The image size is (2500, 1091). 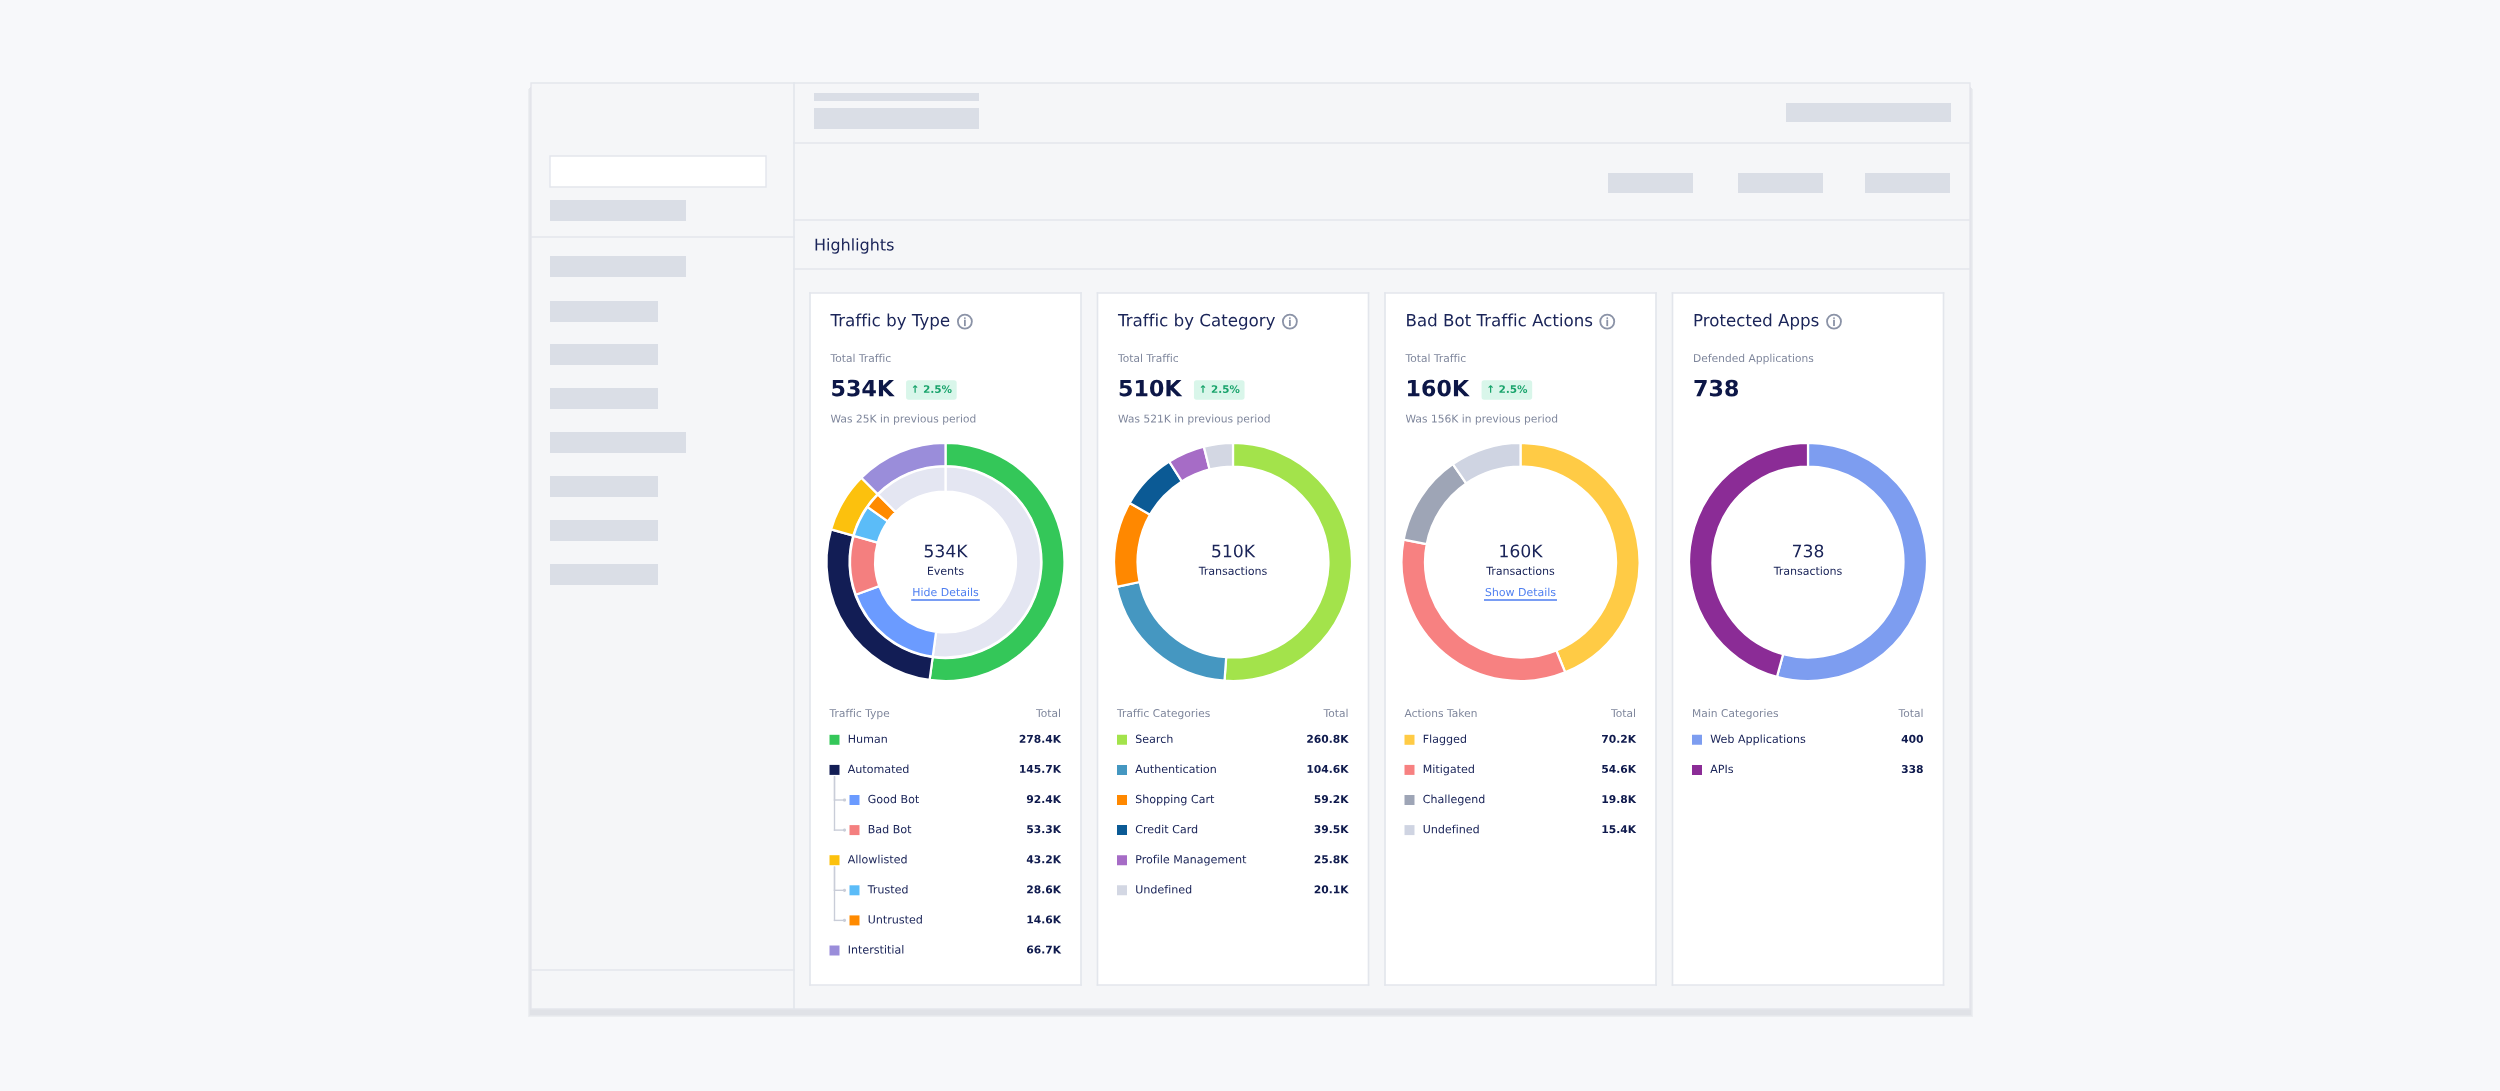 What do you see at coordinates (1619, 799) in the screenshot?
I see `data-label: 19.8K` at bounding box center [1619, 799].